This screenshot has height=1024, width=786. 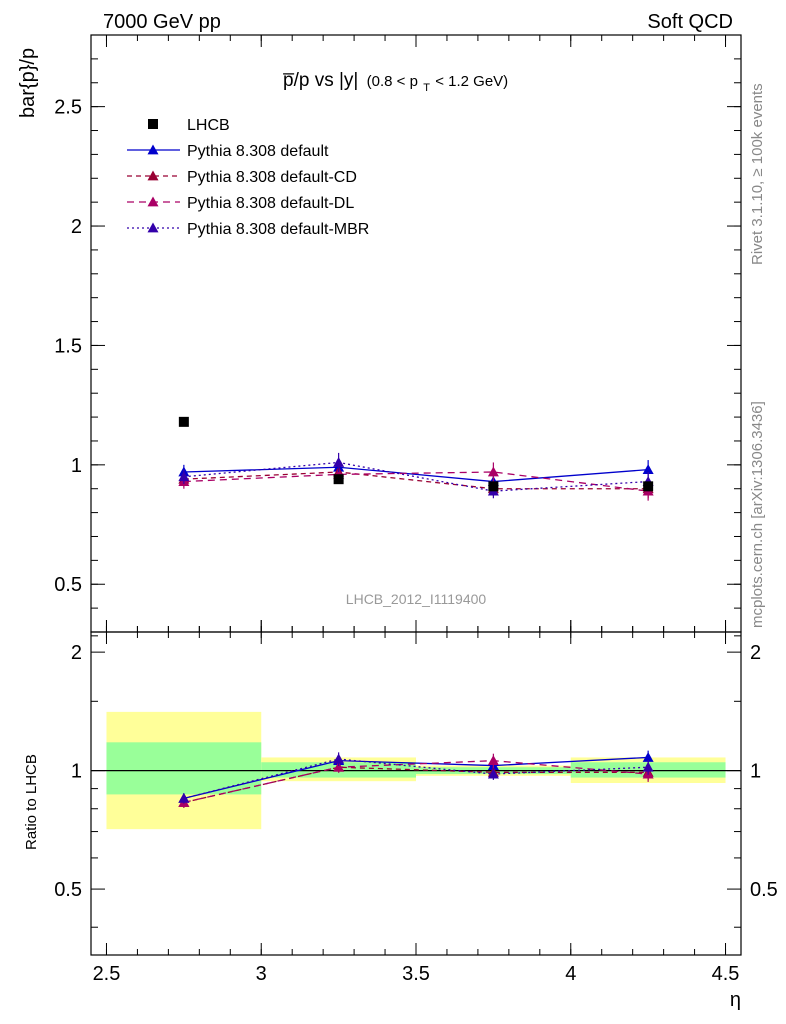 What do you see at coordinates (426, 88) in the screenshot?
I see `chart-title-sub: T` at bounding box center [426, 88].